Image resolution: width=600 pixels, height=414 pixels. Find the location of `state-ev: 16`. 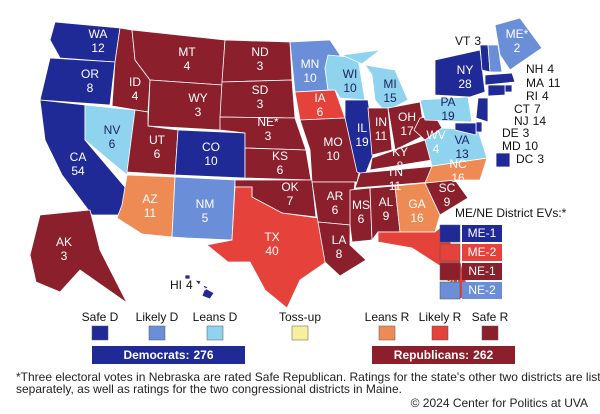

state-ev: 16 is located at coordinates (458, 178).